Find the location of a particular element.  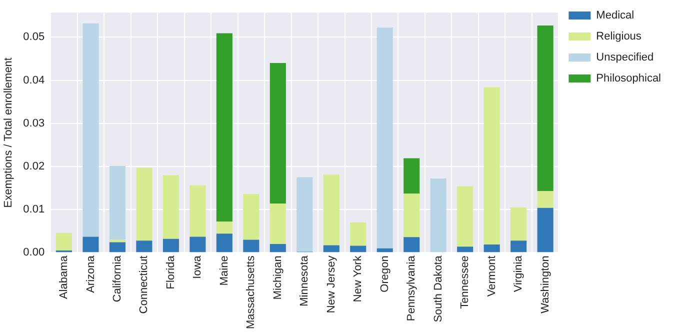

x-tick-label: New York is located at coordinates (358, 278).